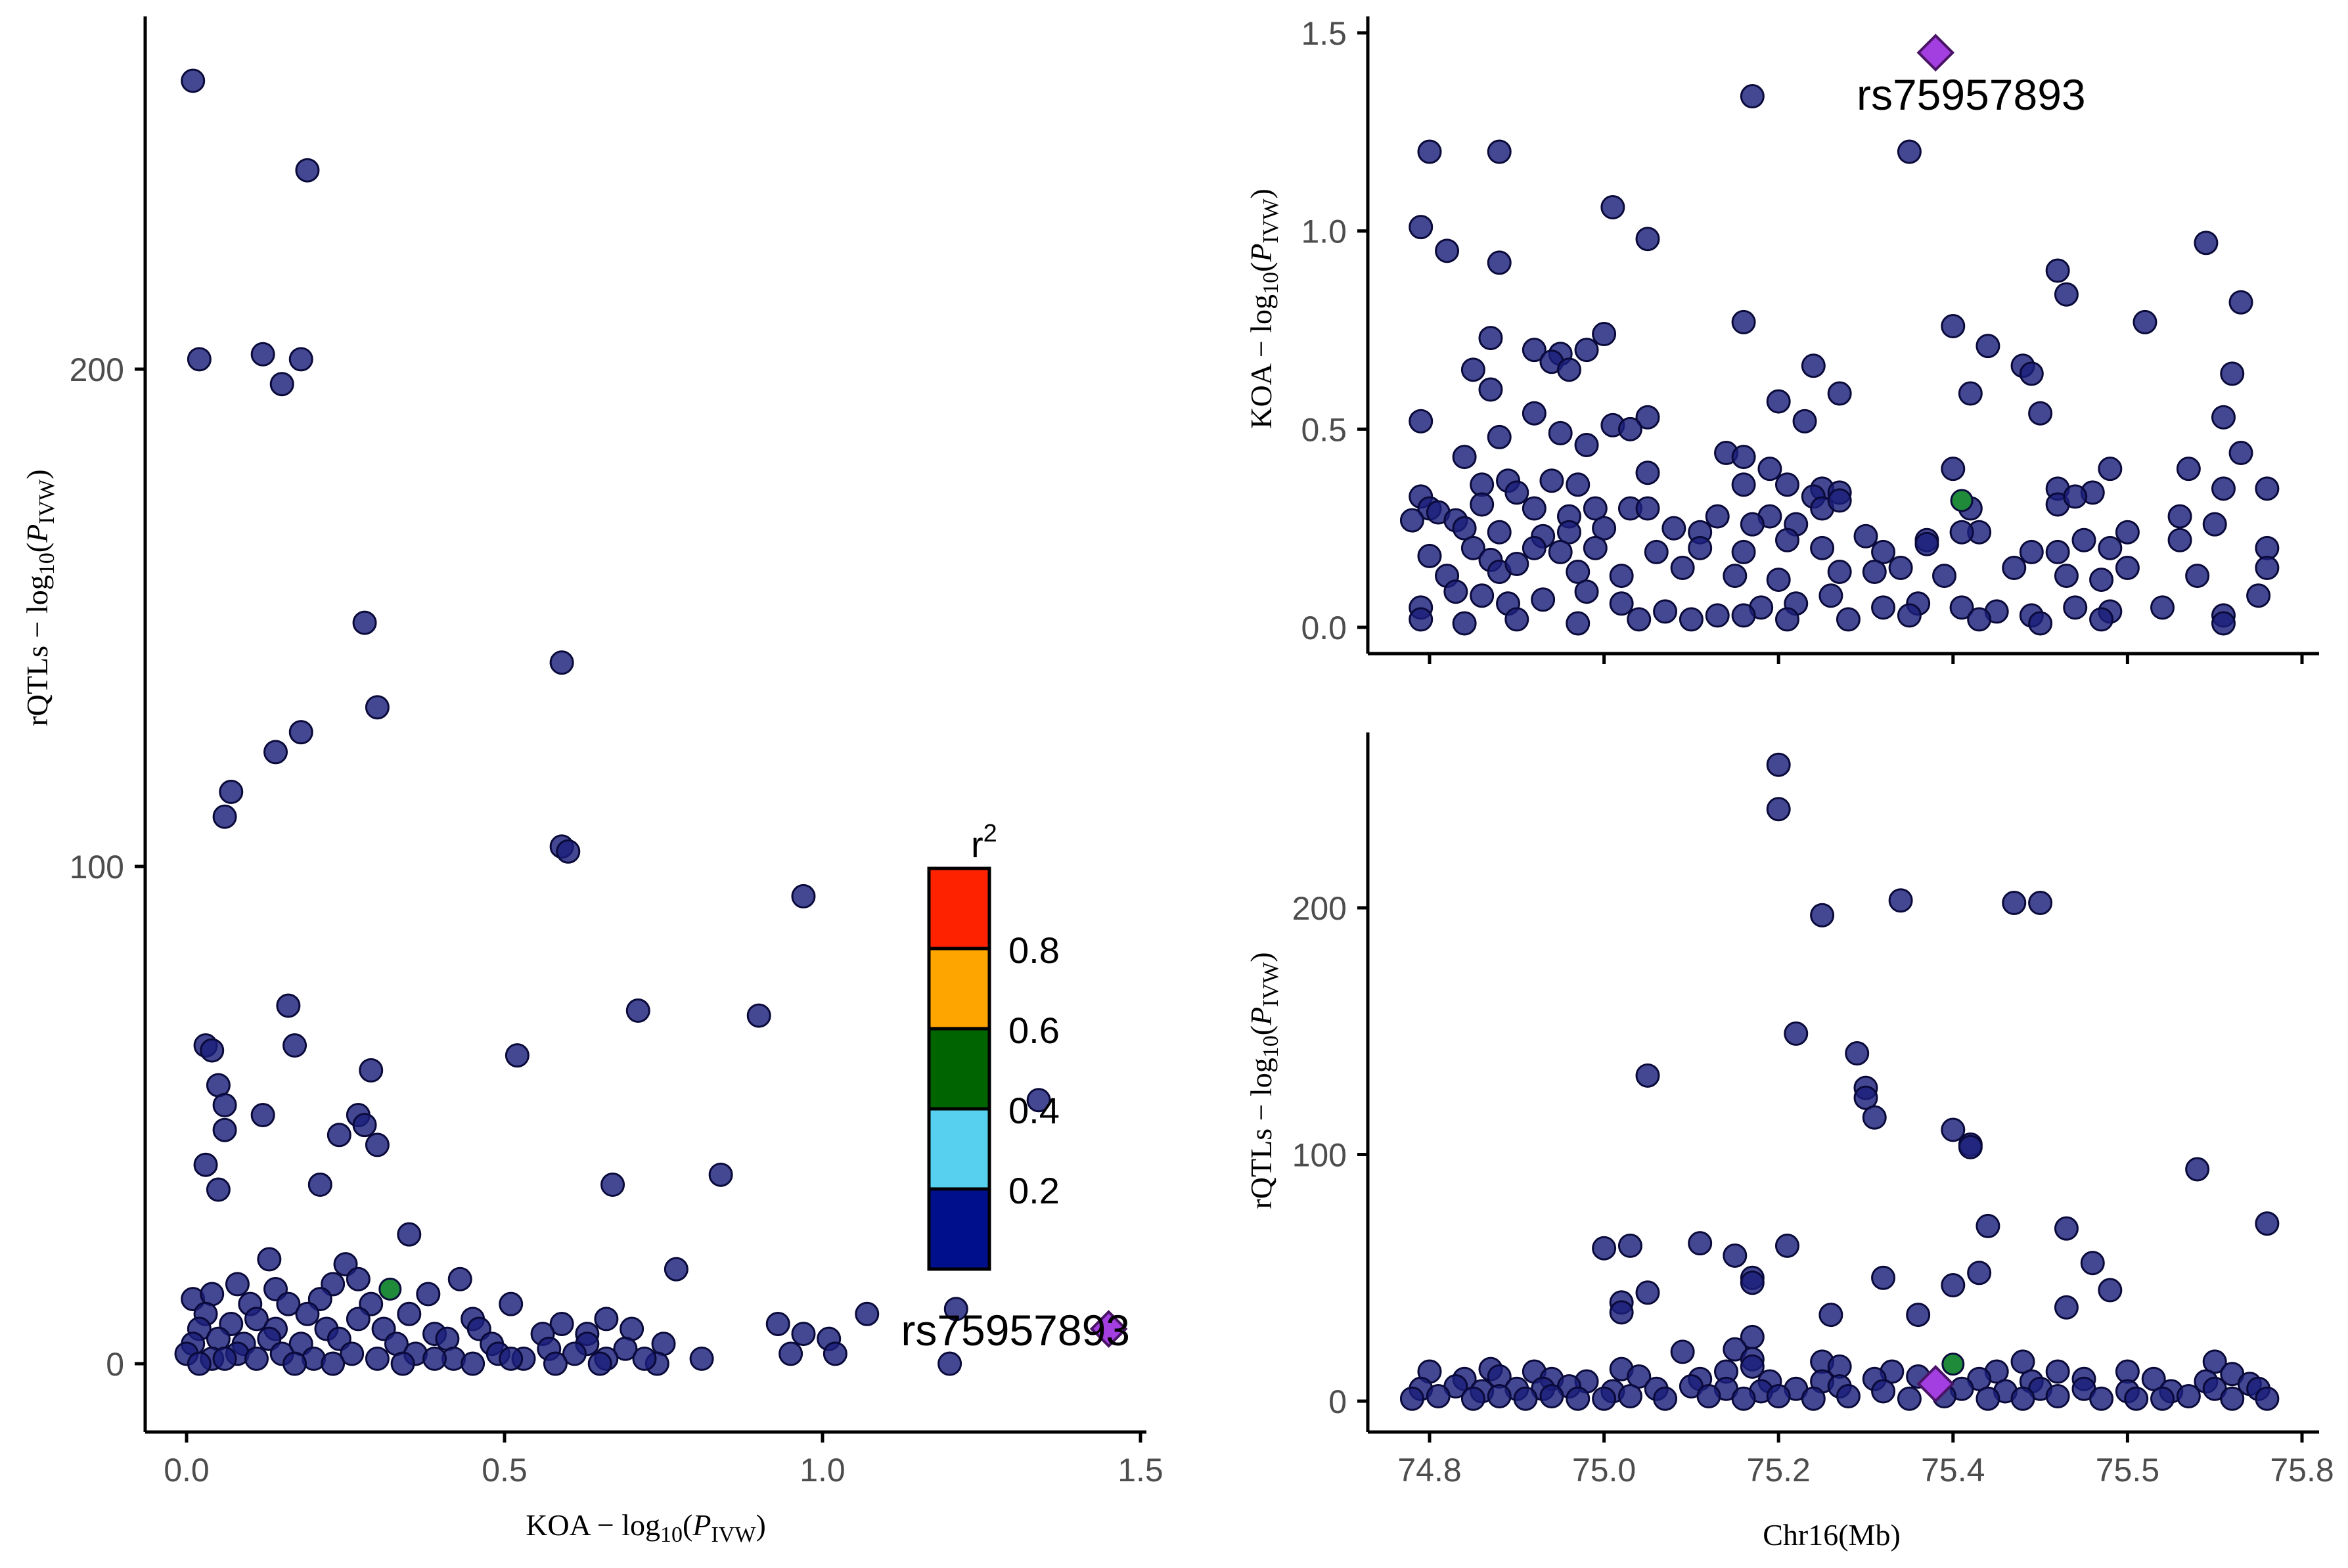 The image size is (2348, 1568). Describe the element at coordinates (959, 1229) in the screenshot. I see `legend-swatch-navy` at that location.